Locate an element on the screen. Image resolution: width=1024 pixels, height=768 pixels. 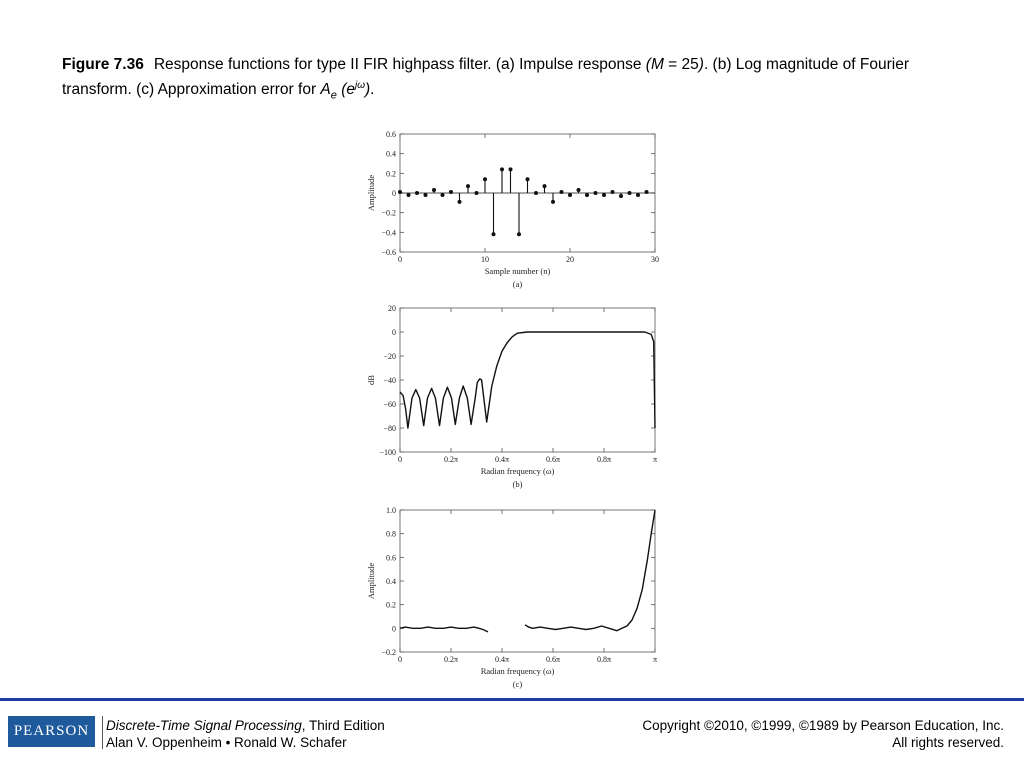
y-tick-label: 20 is located at coordinates (392, 308).